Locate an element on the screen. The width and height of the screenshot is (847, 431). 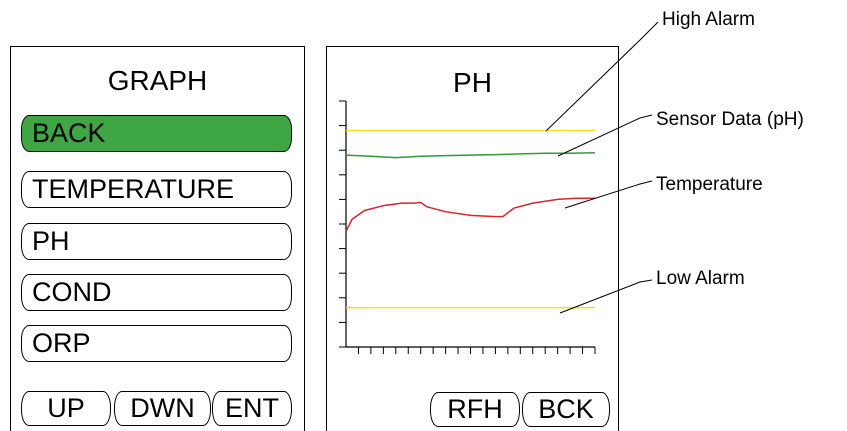
menu-item-back: BACK is located at coordinates (156, 133).